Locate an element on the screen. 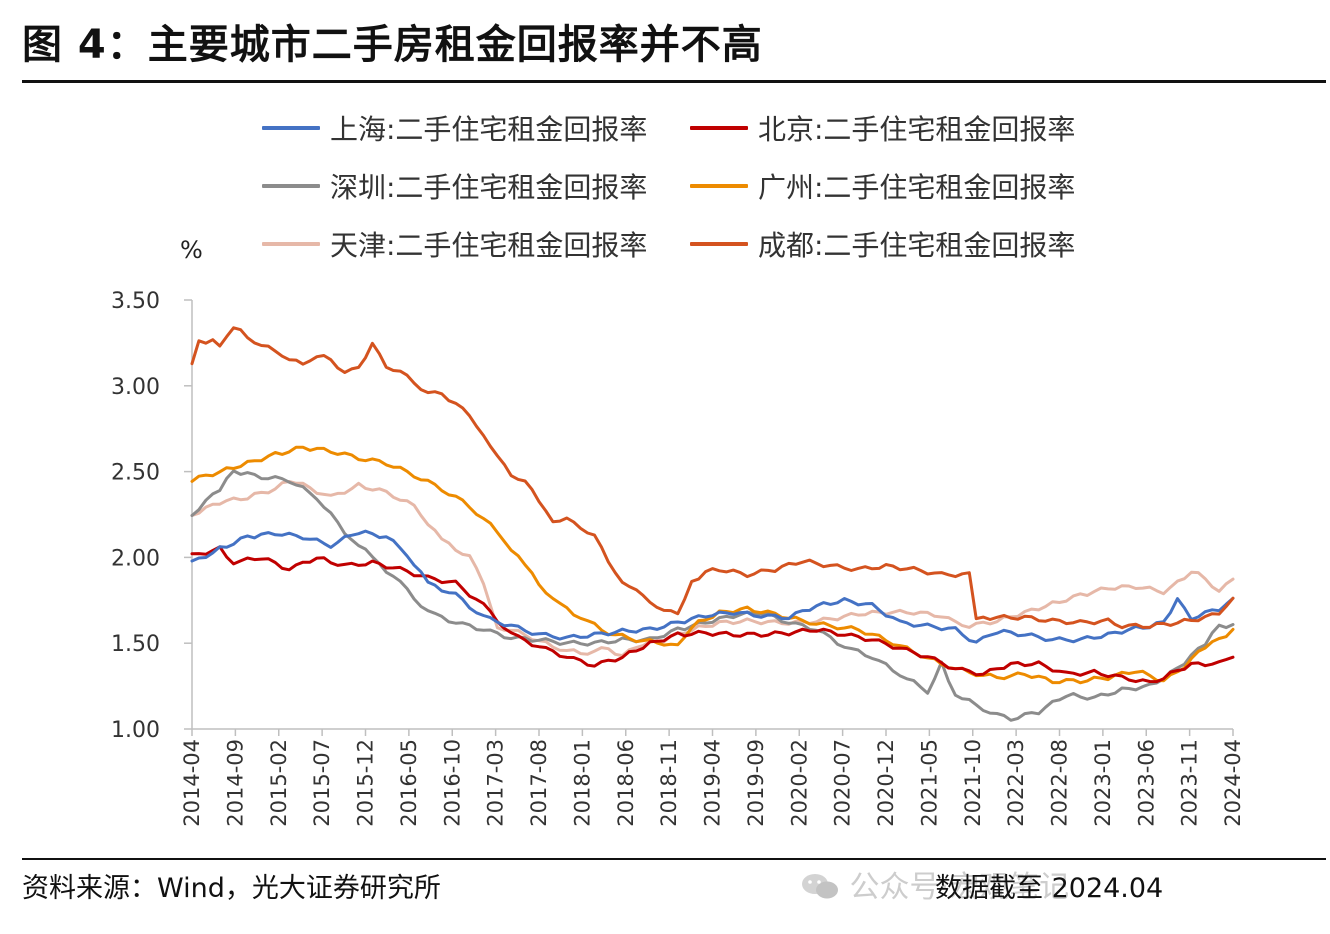 Image resolution: width=1330 pixels, height=934 pixels. x-tick-label: 2024-04 is located at coordinates (1233, 783).